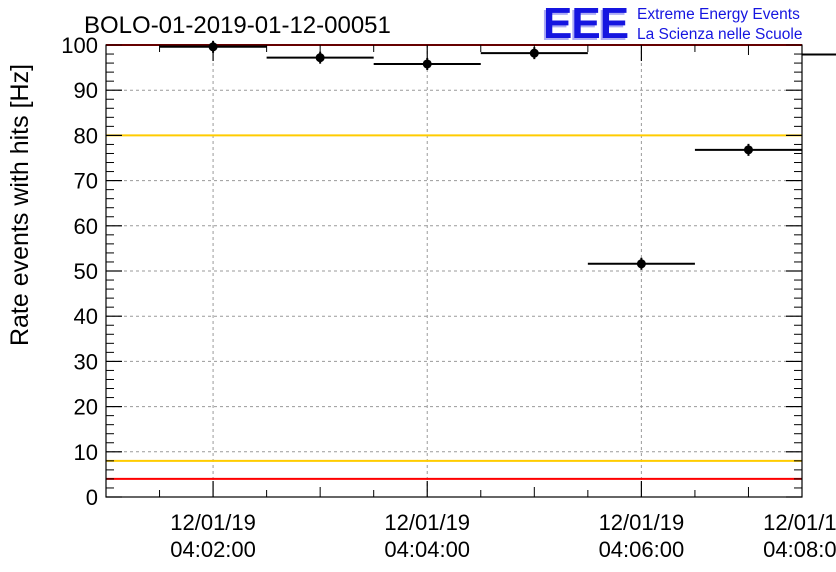 The width and height of the screenshot is (836, 572). Describe the element at coordinates (86, 271) in the screenshot. I see `y-tick-label: 50` at that location.